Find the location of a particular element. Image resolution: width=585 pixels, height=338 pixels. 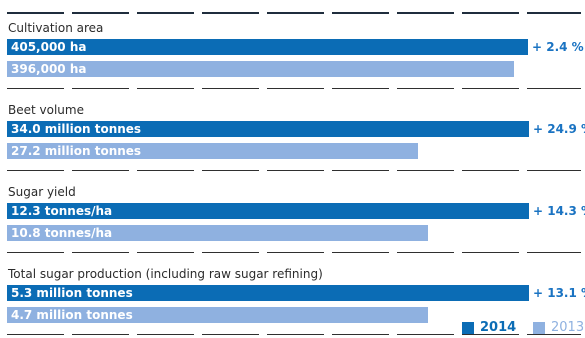

bar-2014: 34.0 million tonnes is located at coordinates (268, 129).